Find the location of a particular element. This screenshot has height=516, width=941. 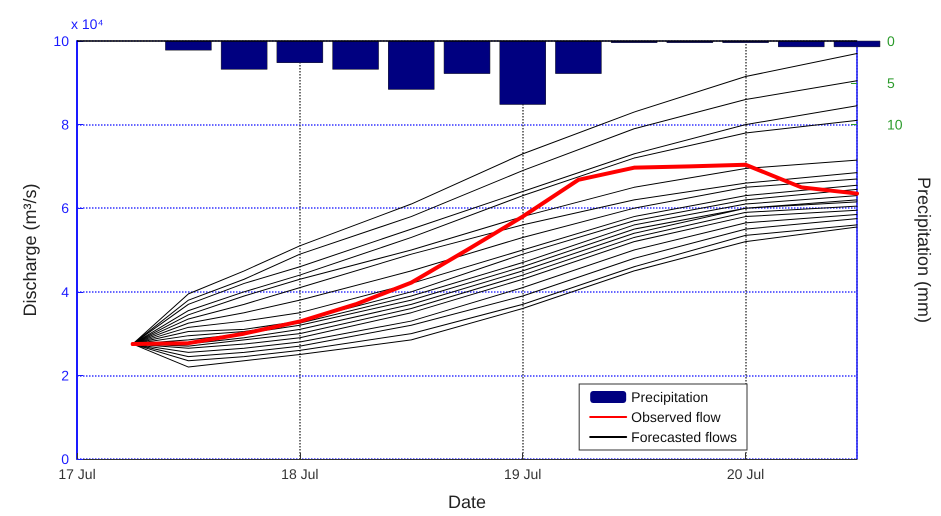

x-tick-label: 19 Jul is located at coordinates (523, 474).